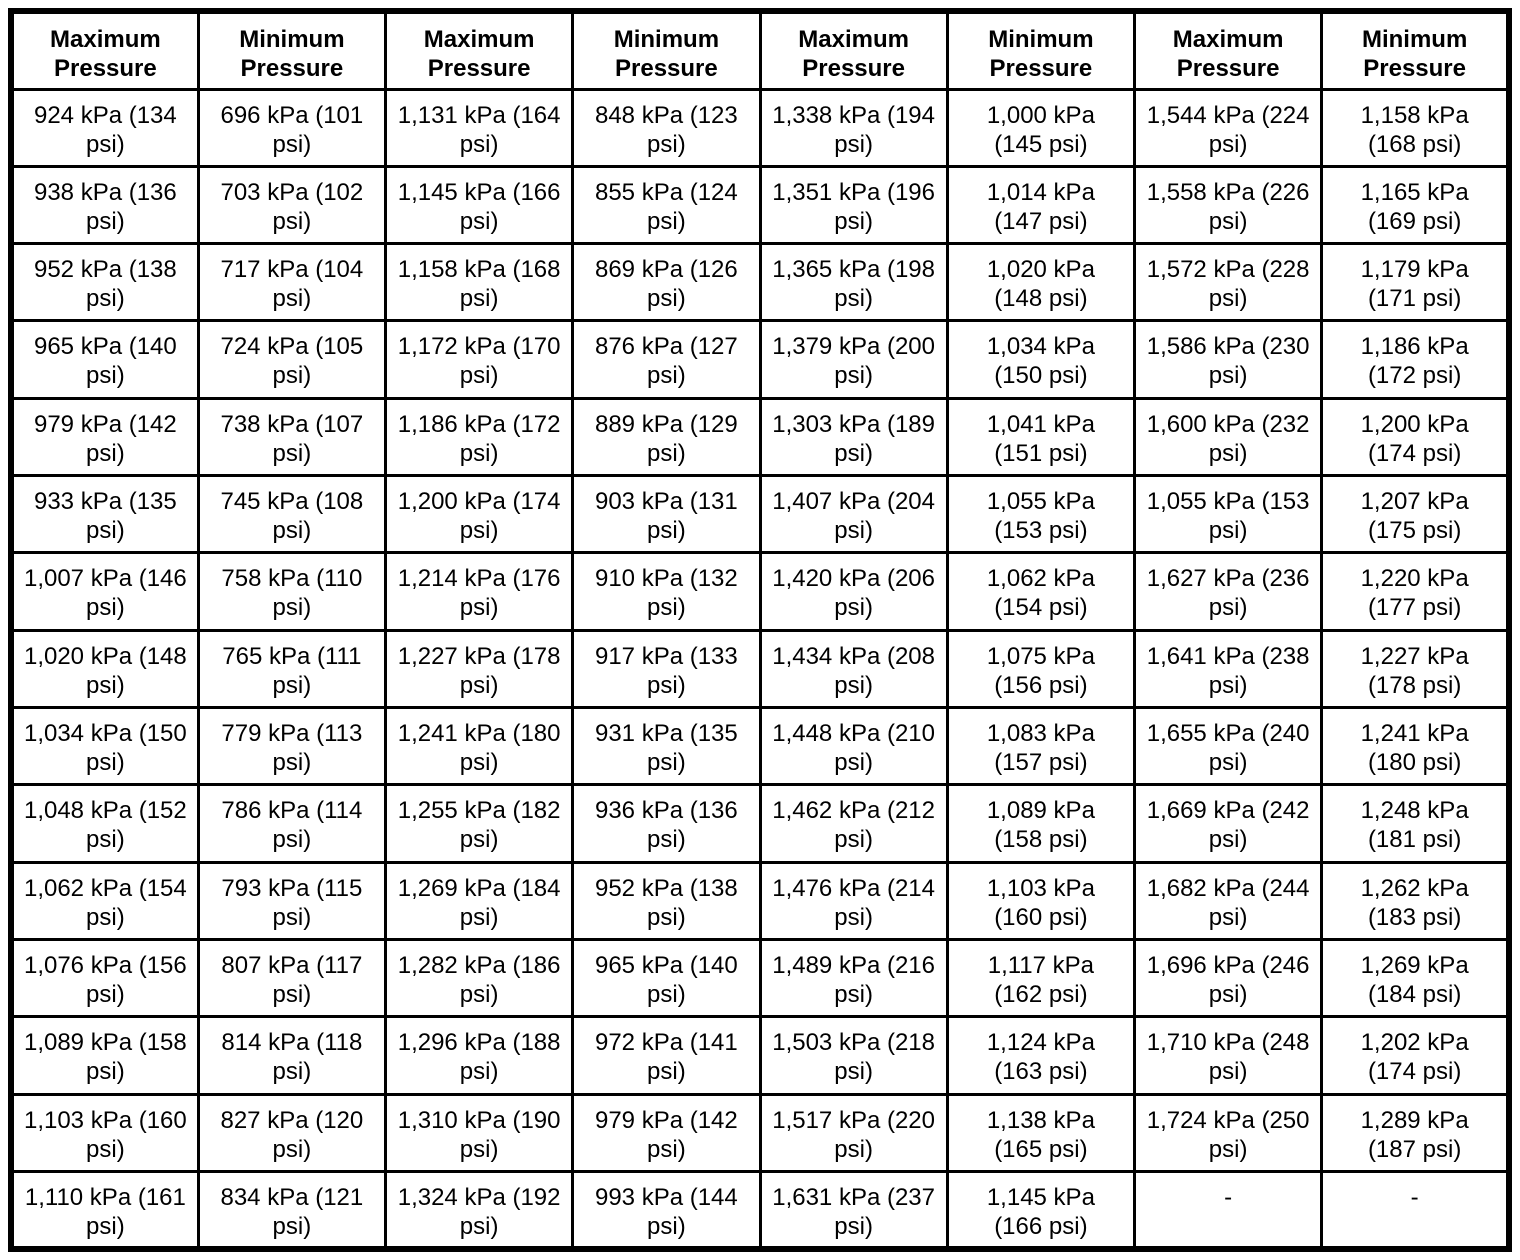 The image size is (1520, 1260). Describe the element at coordinates (104, 127) in the screenshot. I see `table-cell: 924 kPa (134 psi)` at that location.